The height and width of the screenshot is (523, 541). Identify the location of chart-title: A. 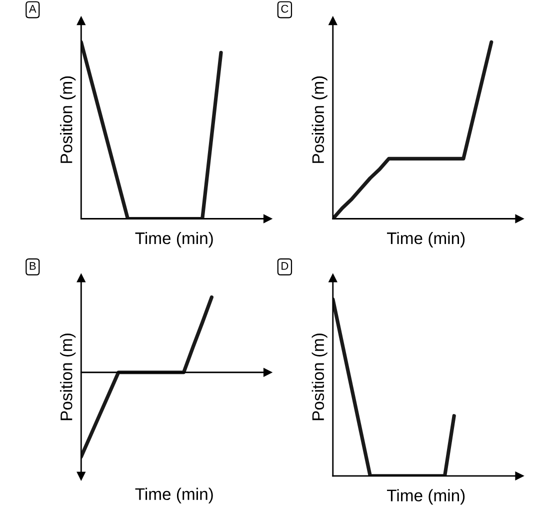
(32, 8).